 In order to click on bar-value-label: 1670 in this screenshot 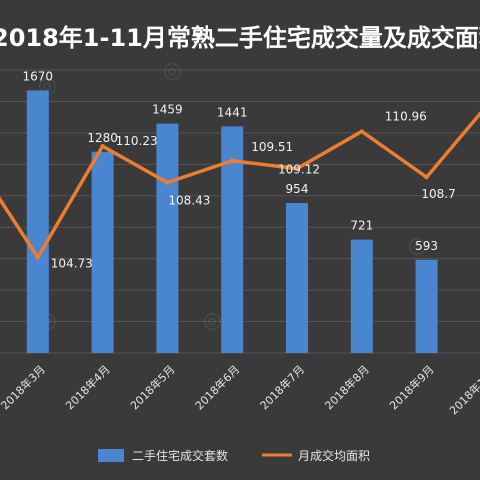, I will do `click(38, 76)`.